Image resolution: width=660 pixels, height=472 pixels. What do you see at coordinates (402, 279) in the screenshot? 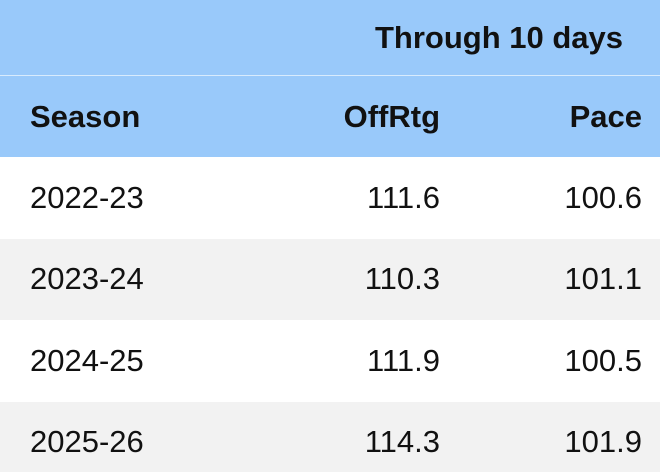
I see `table-cell: 110.3` at bounding box center [402, 279].